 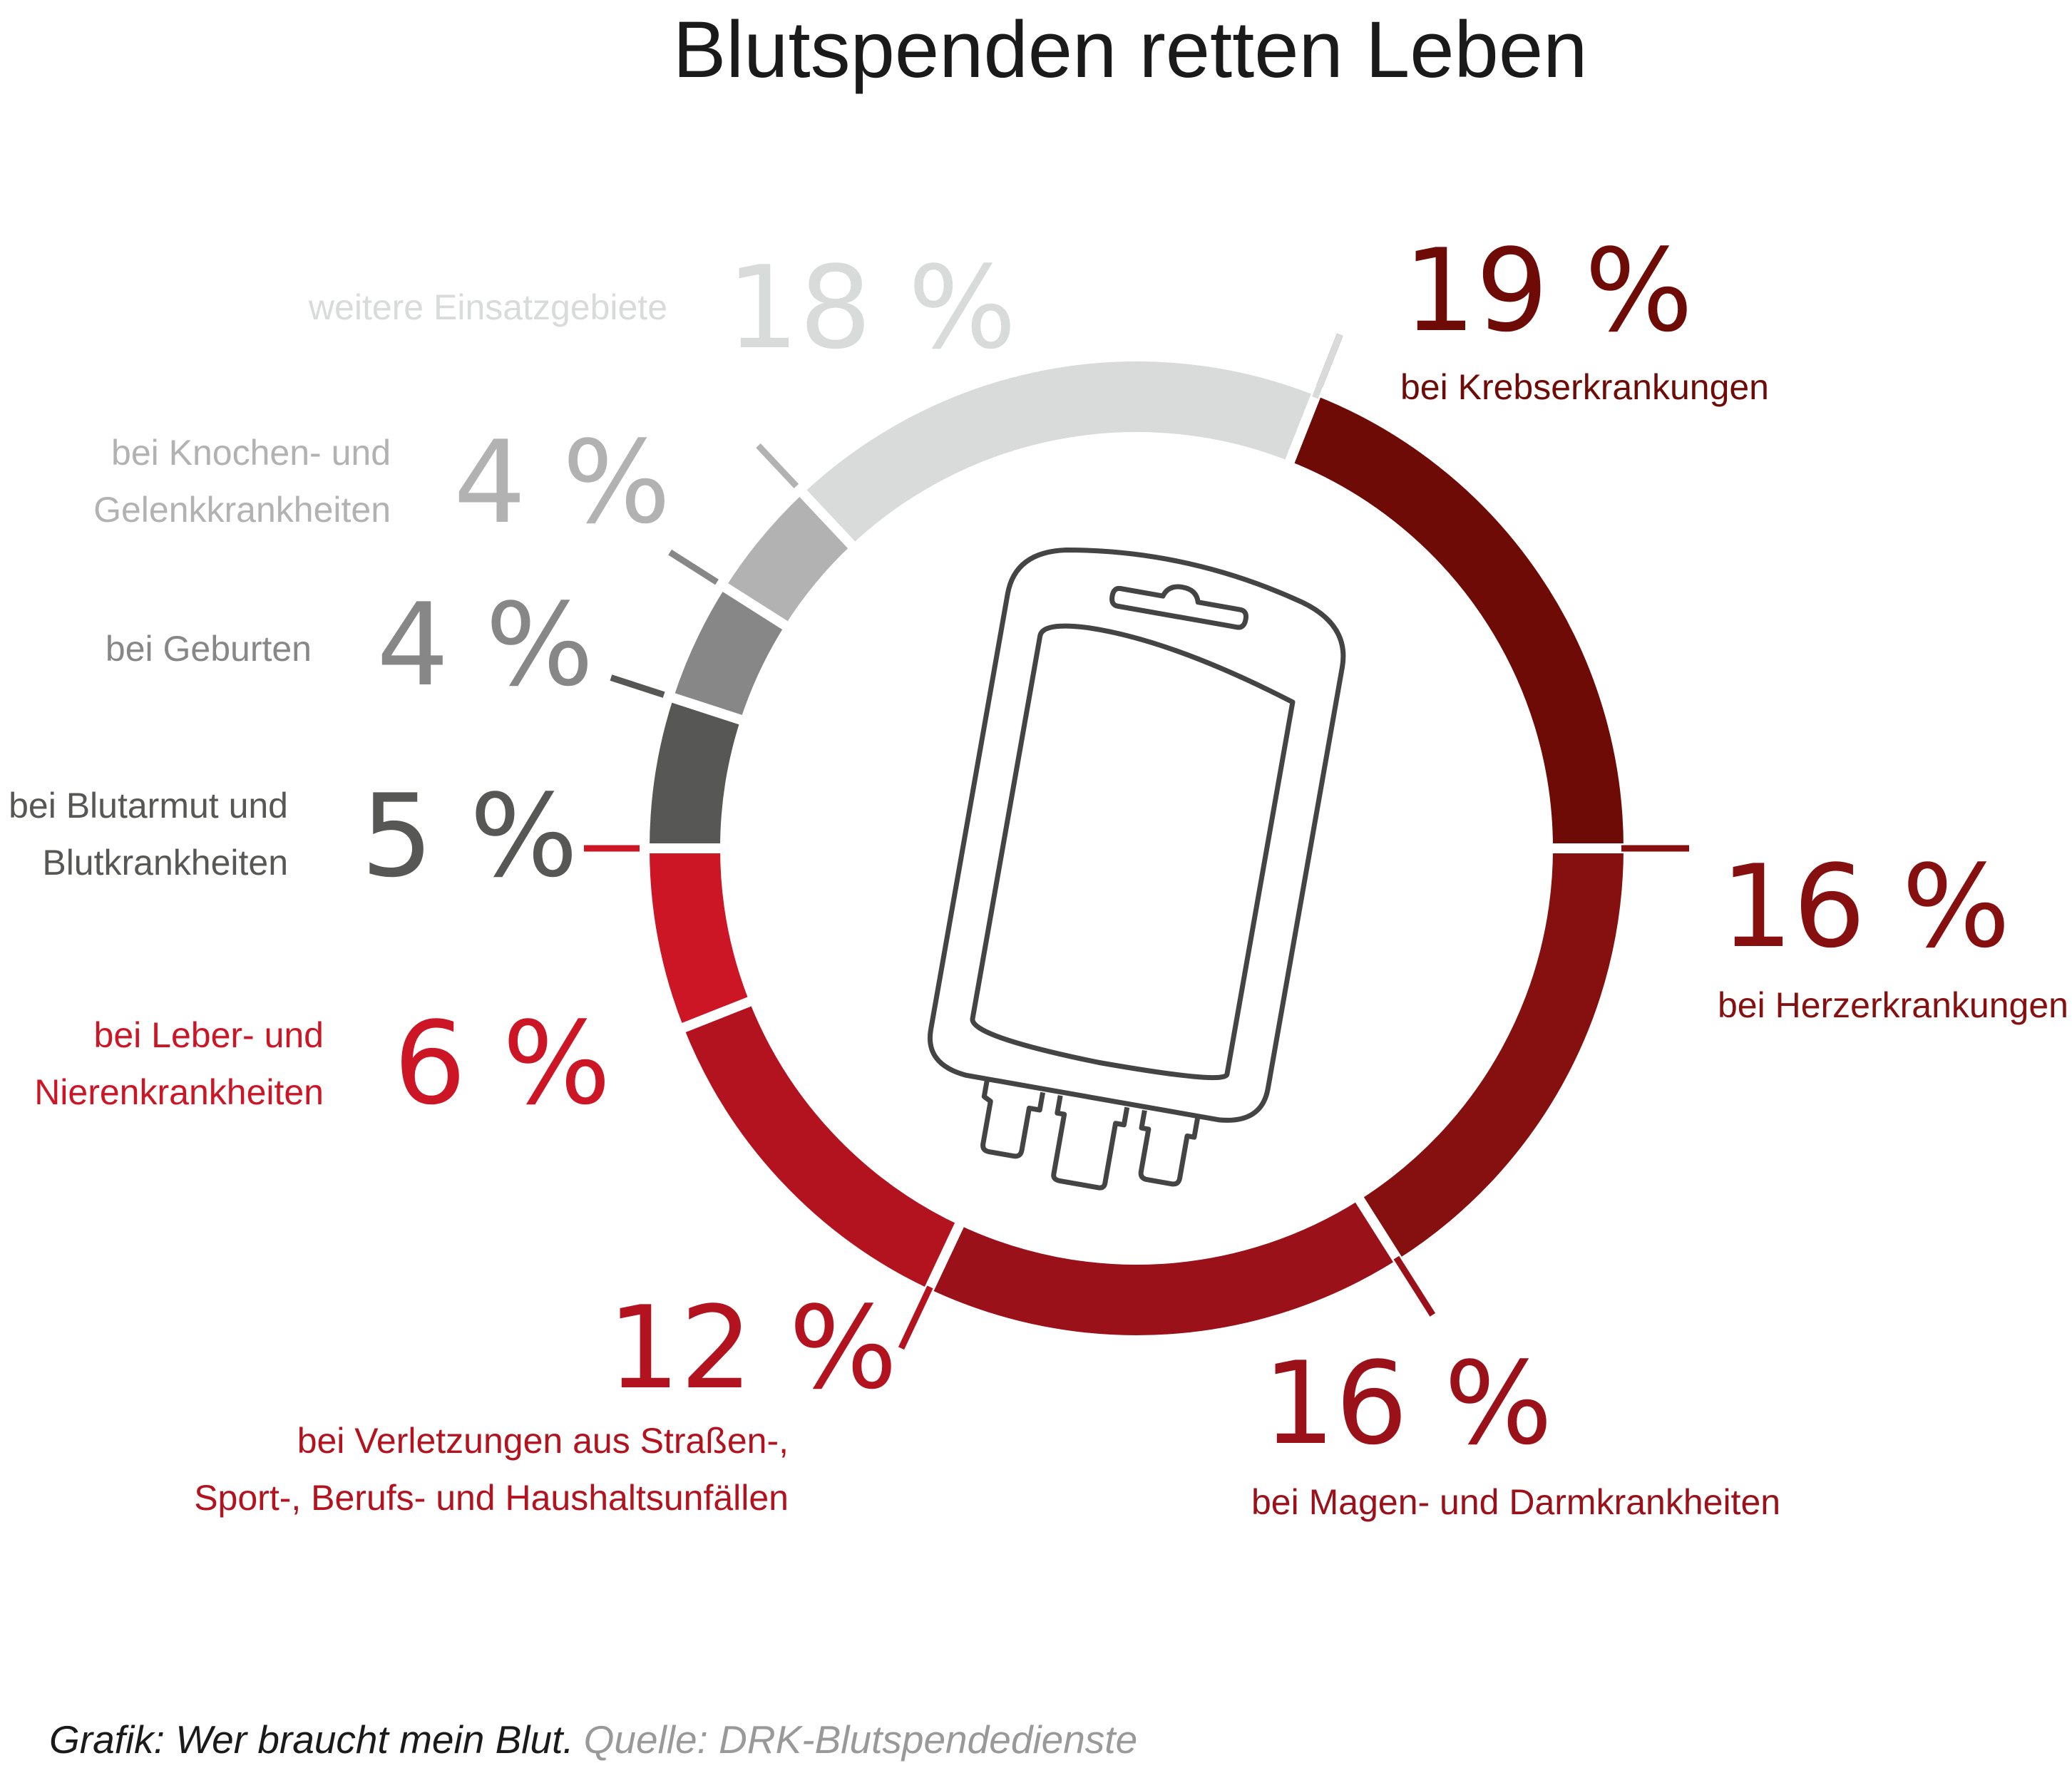 What do you see at coordinates (491, 1498) in the screenshot?
I see `slice-category-label: Sport-, Berufs- und Haushaltsunfällen` at bounding box center [491, 1498].